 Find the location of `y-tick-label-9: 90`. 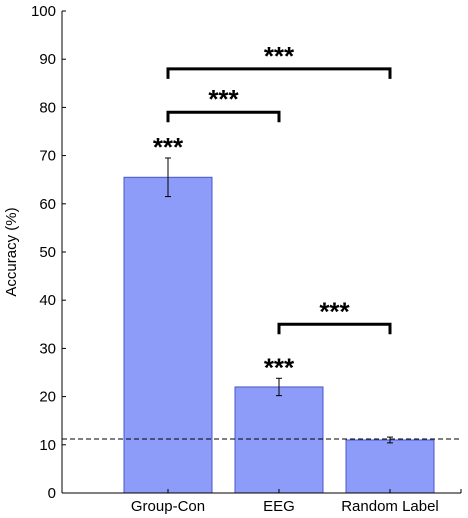

y-tick-label-9: 90 is located at coordinates (47, 59).